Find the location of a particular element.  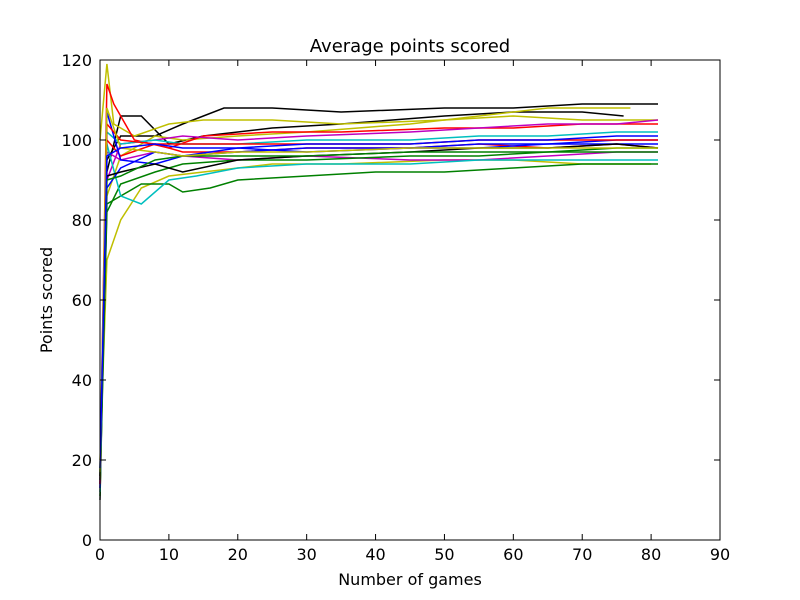

chart-title: Average points scored is located at coordinates (410, 46).